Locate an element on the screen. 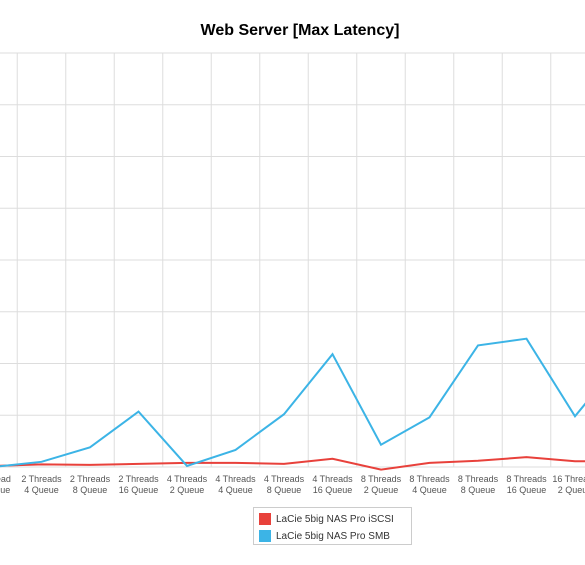 The image size is (585, 565). x-tick-label: 8 Threads 16 Queue is located at coordinates (526, 484).